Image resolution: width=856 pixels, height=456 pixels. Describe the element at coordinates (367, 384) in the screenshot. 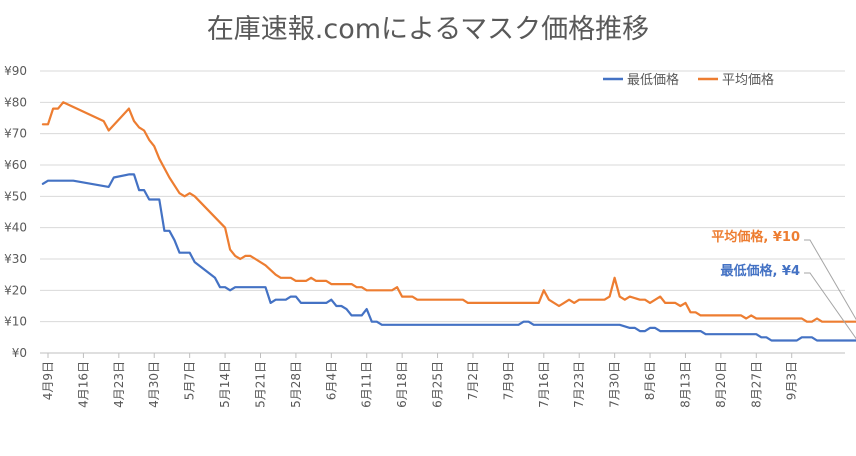

I see `x-tick-label: 6月11日` at that location.